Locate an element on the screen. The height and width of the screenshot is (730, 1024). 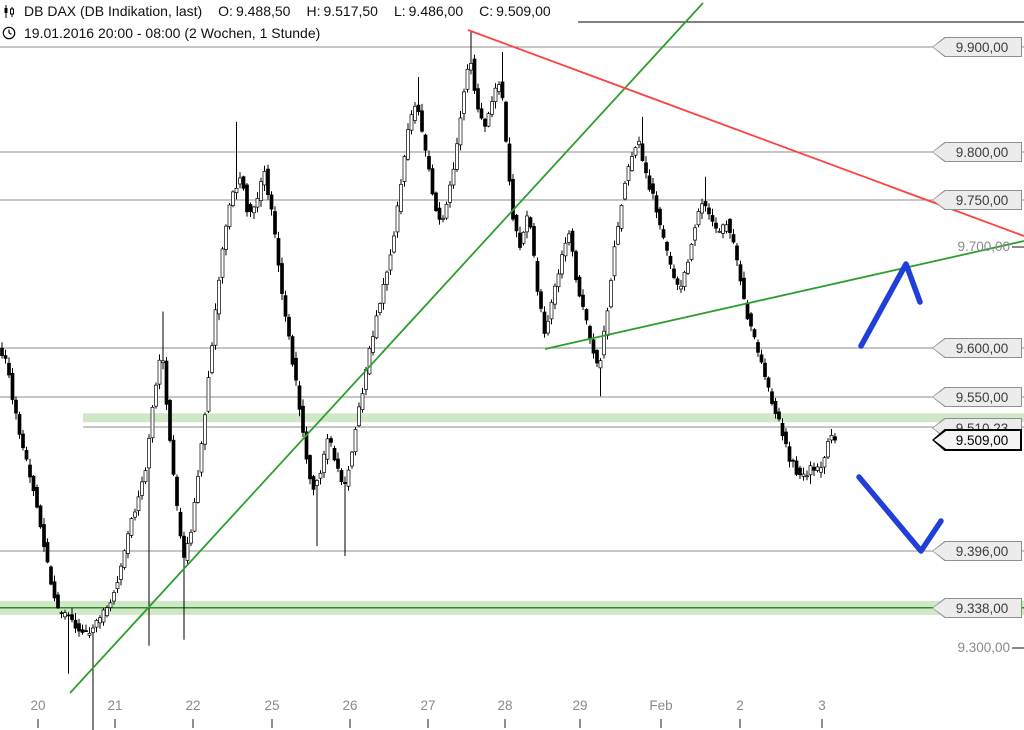
price-label-9.900,00: 9.900,00 is located at coordinates (977, 47).